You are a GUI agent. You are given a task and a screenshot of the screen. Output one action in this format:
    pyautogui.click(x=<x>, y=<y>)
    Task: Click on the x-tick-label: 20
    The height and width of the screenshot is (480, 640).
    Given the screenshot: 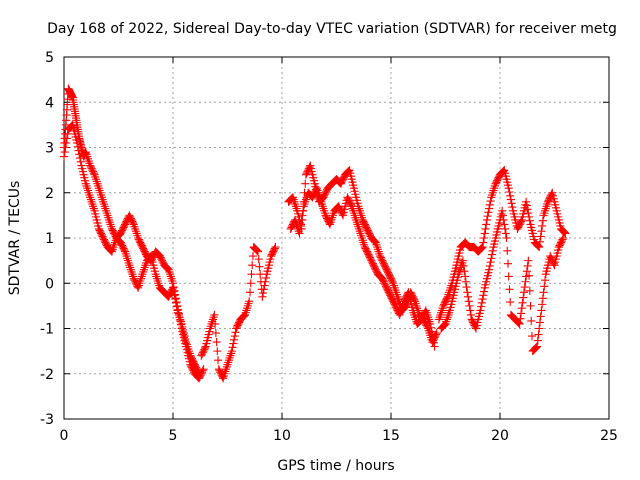 What is the action you would take?
    pyautogui.click(x=500, y=436)
    